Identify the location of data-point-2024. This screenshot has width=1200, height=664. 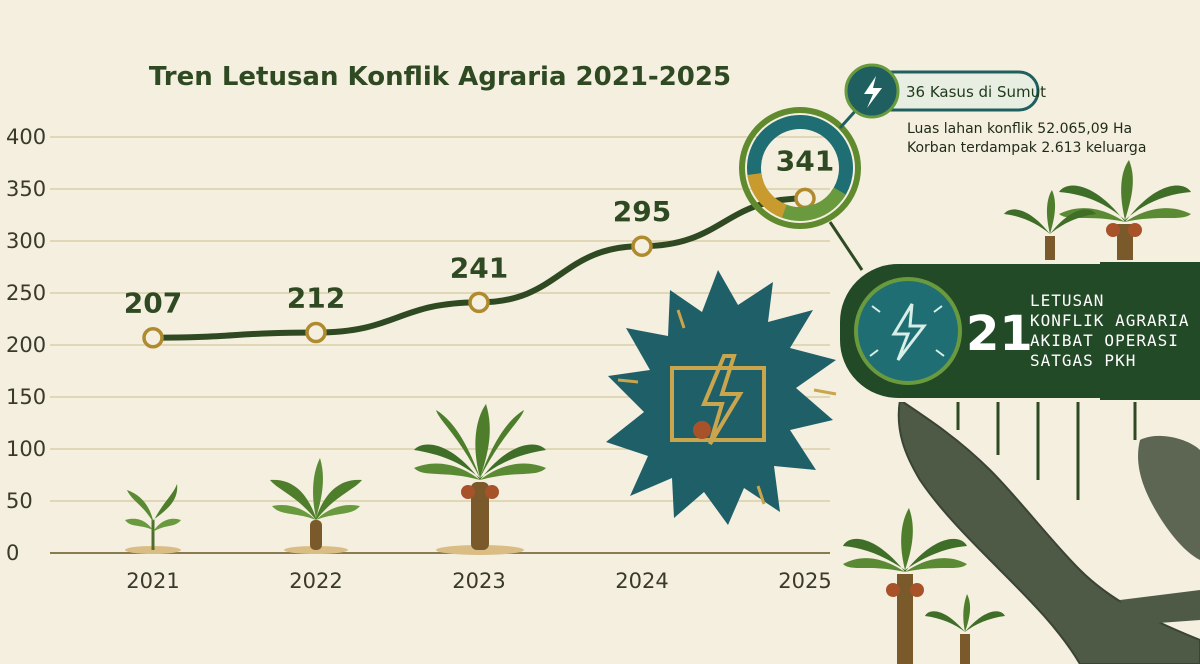
(642, 246).